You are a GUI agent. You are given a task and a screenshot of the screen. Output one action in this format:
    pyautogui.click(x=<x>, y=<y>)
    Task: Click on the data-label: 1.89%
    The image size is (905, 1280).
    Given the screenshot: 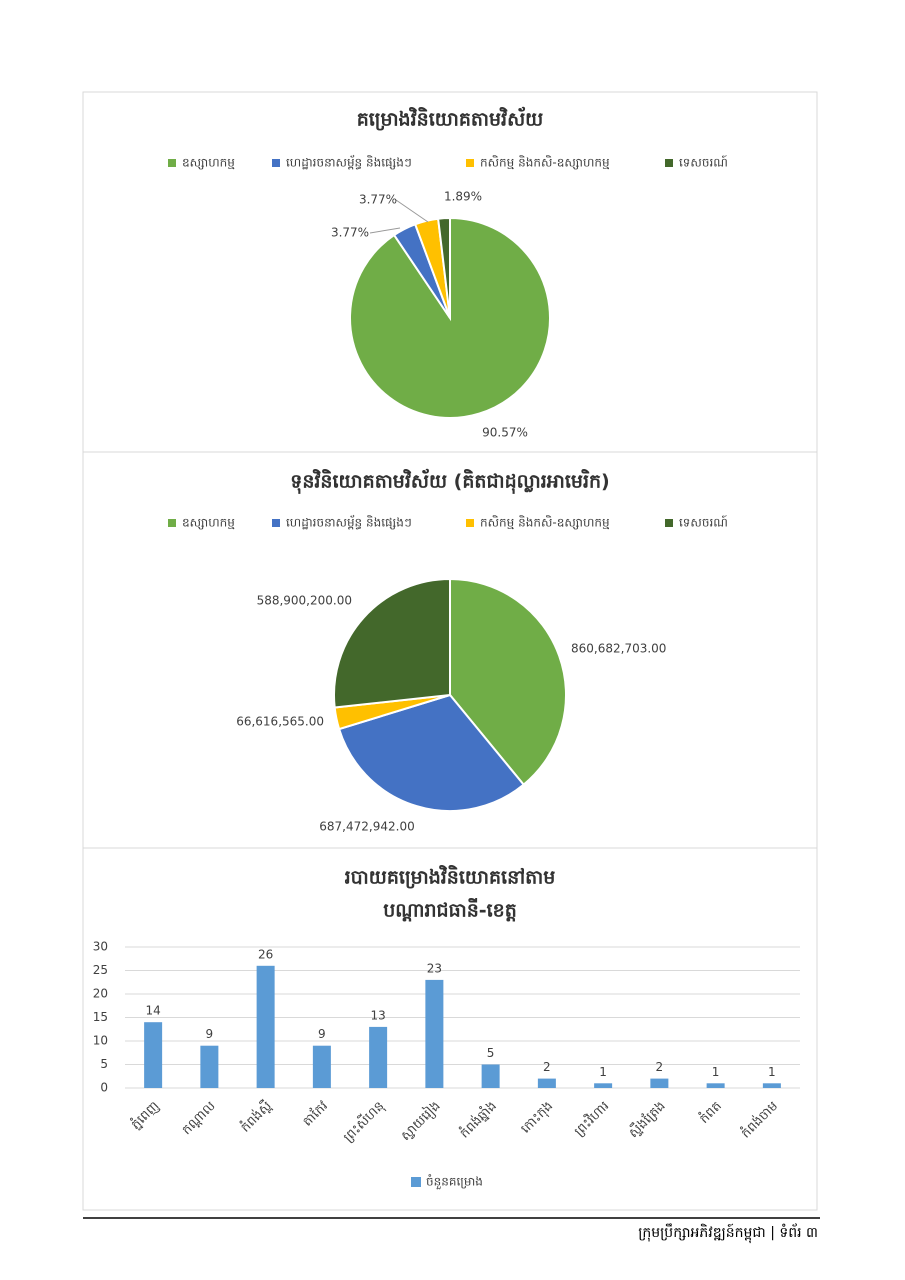 What is the action you would take?
    pyautogui.click(x=463, y=197)
    